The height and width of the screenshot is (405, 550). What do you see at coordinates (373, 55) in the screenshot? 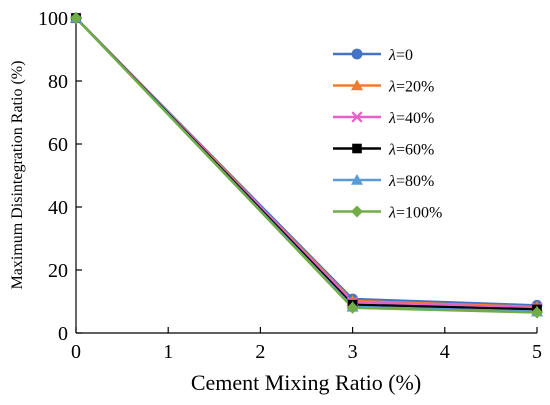
I see `legend-item: λ=0` at bounding box center [373, 55].